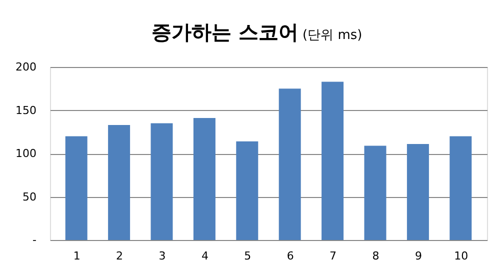  I want to click on y-tick-label: 100, so click(26, 153).